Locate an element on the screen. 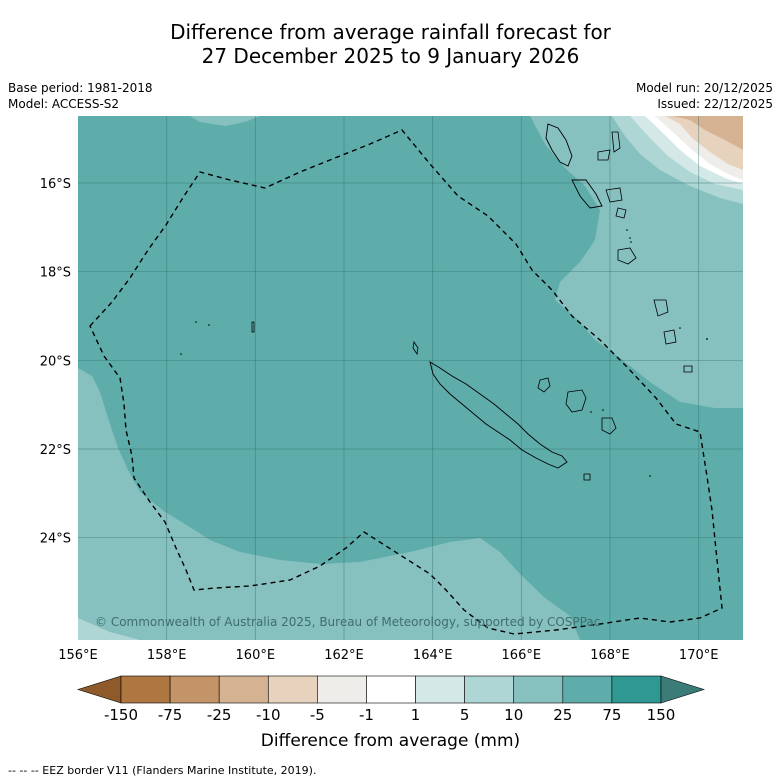 The height and width of the screenshot is (781, 781). longitude-labels: 156°E 158°E 160°E 162°E 164°E 166°E 168°E 170°E is located at coordinates (388, 655).